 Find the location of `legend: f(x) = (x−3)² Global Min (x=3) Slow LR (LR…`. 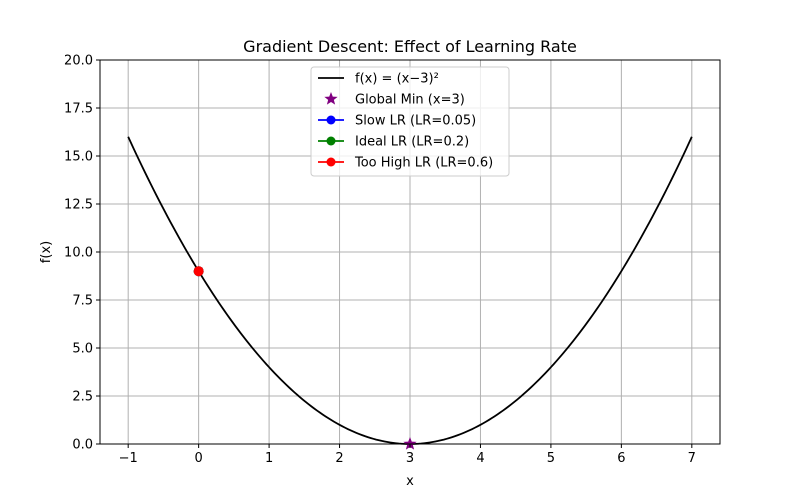

legend: f(x) = (x−3)² Global Min (x=3) Slow LR (LR… is located at coordinates (410, 121).